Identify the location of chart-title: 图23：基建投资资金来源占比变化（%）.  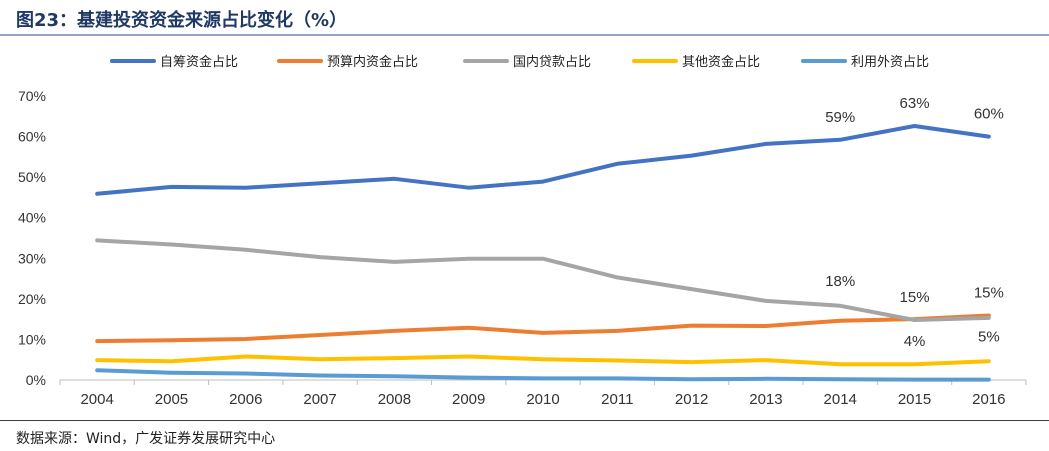
(182, 20).